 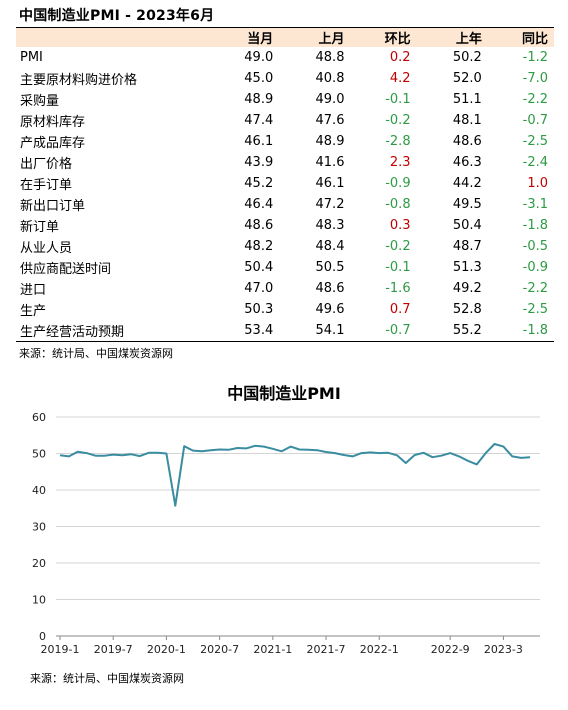 I want to click on cell-mom: -0.8, so click(x=398, y=204).